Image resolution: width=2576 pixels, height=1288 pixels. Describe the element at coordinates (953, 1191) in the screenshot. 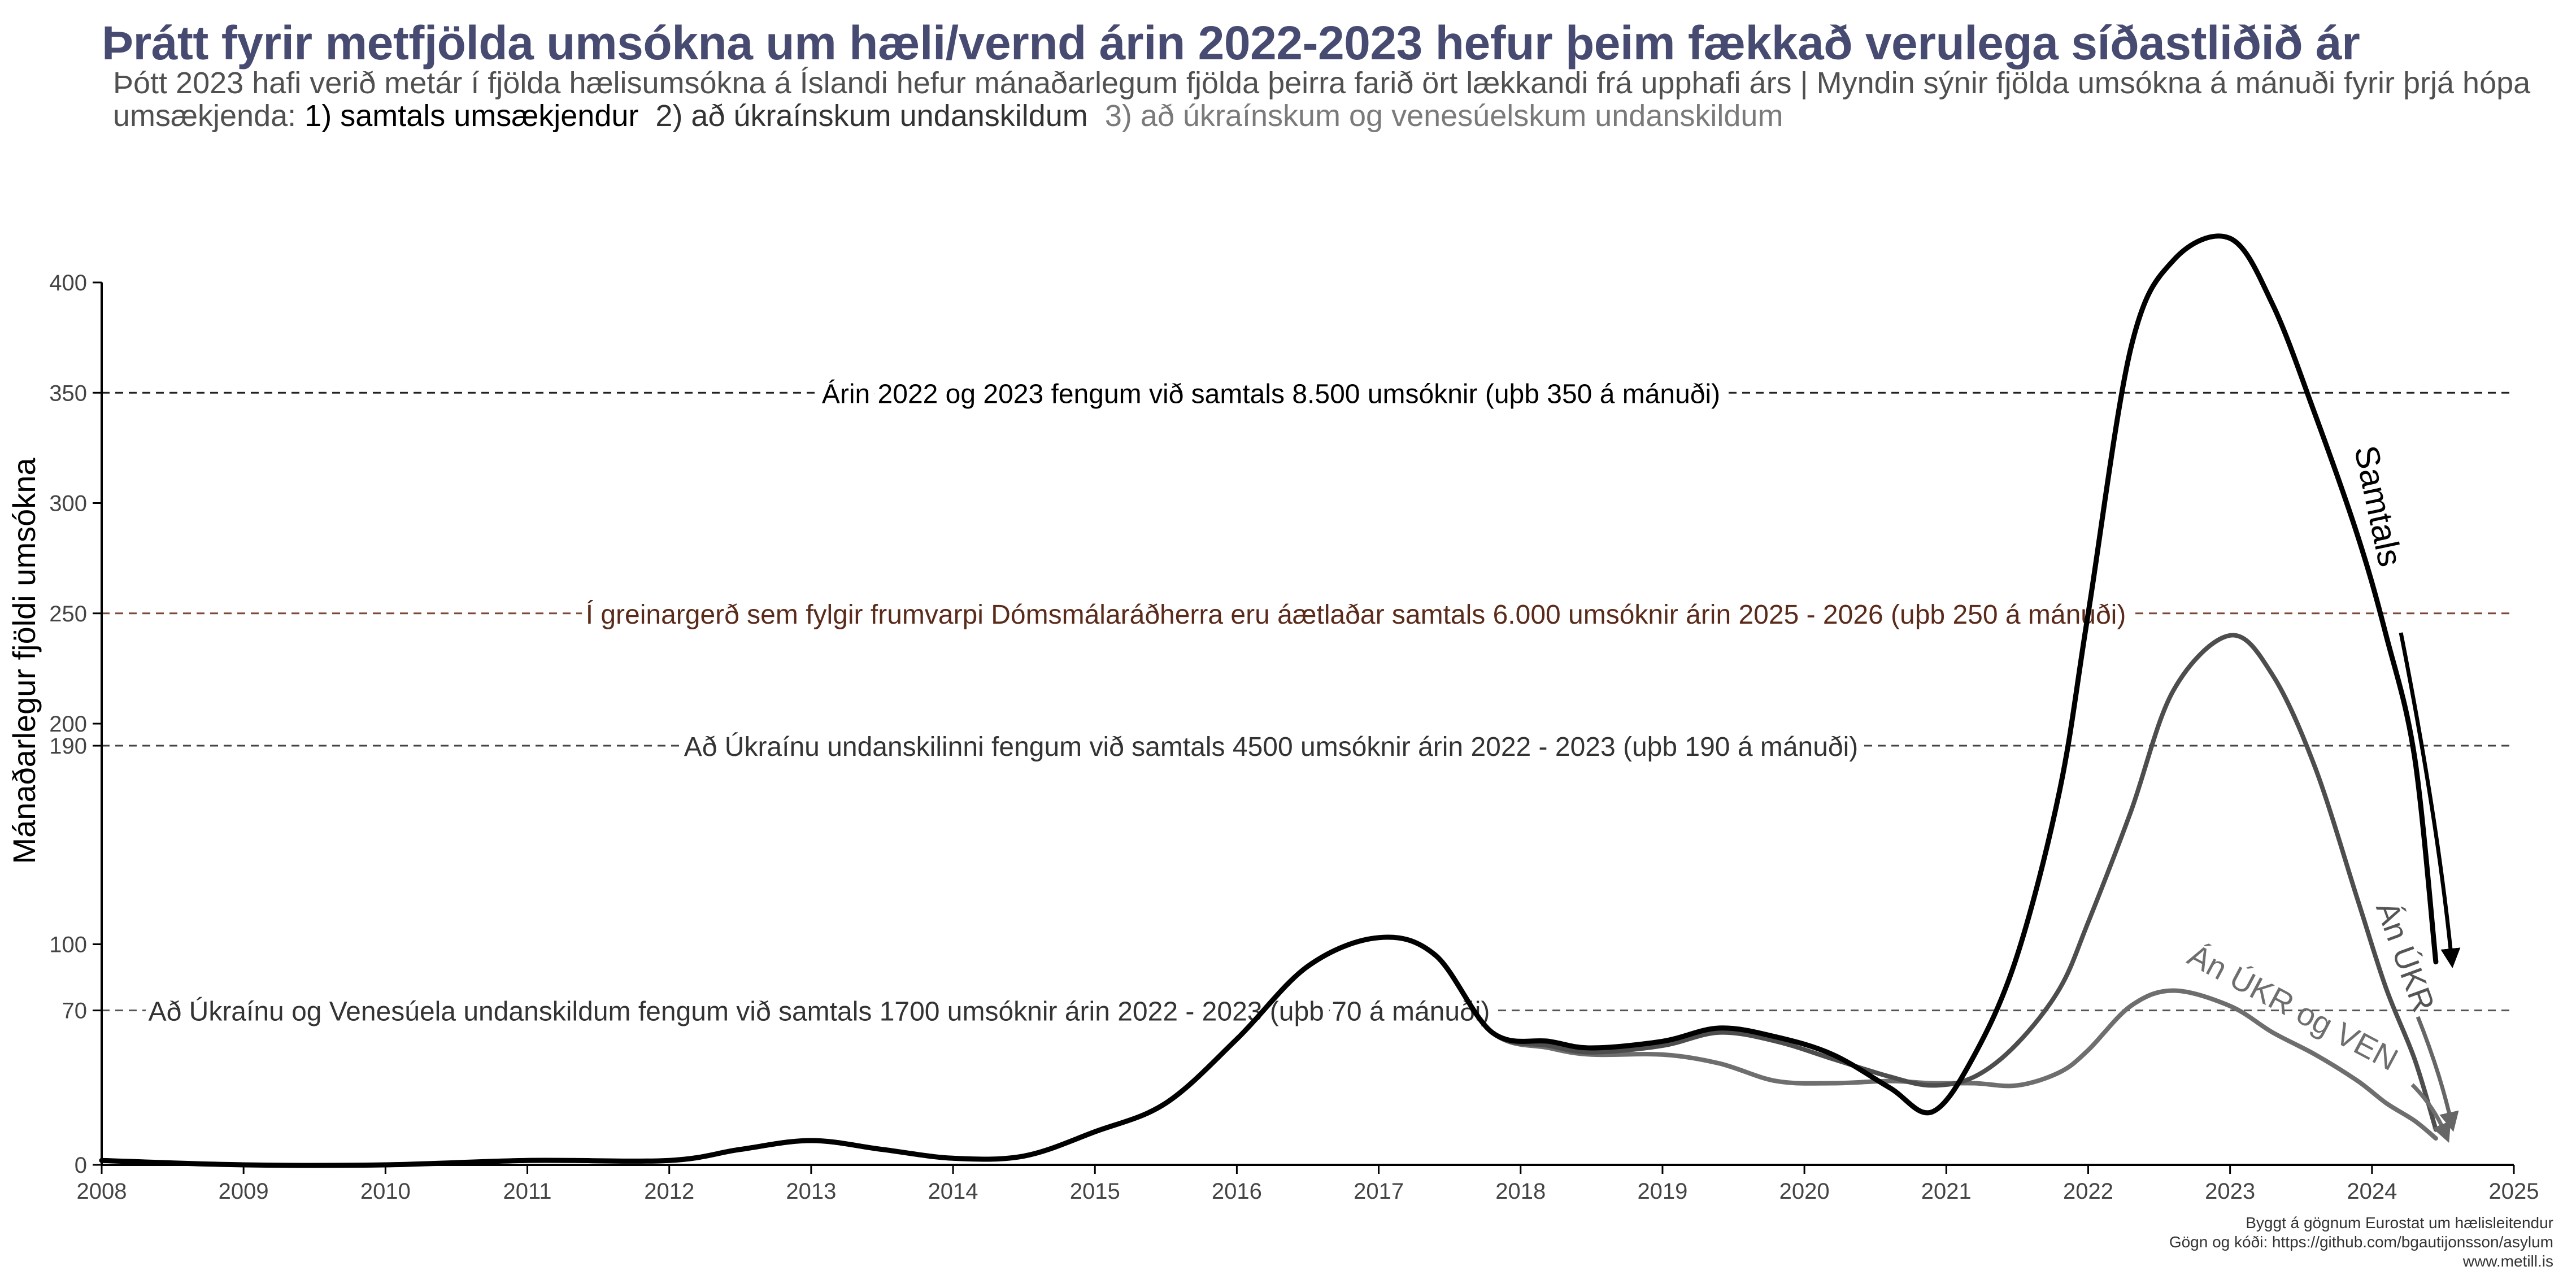

I see `x-tick-label: 2014` at that location.